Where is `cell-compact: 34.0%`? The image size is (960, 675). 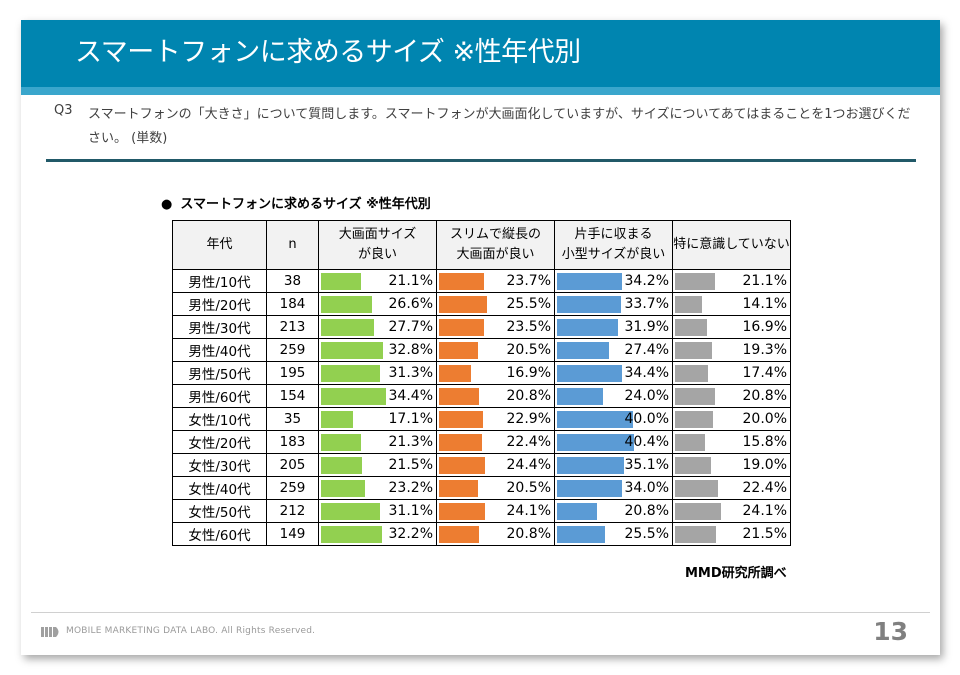 cell-compact: 34.0% is located at coordinates (613, 488).